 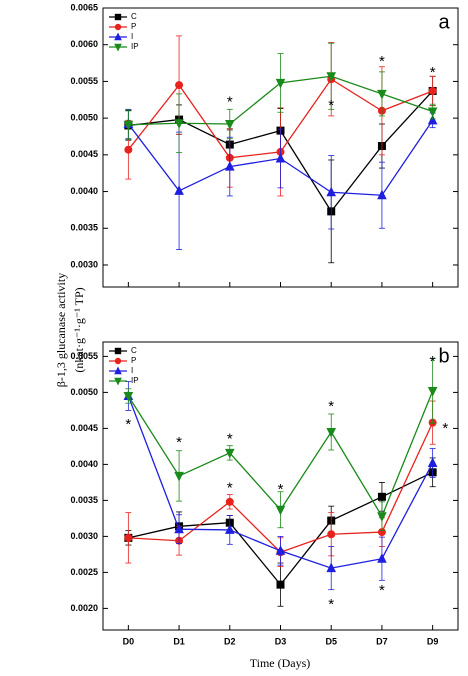 I want to click on x-axis-label: Time (Days), so click(x=280, y=663).